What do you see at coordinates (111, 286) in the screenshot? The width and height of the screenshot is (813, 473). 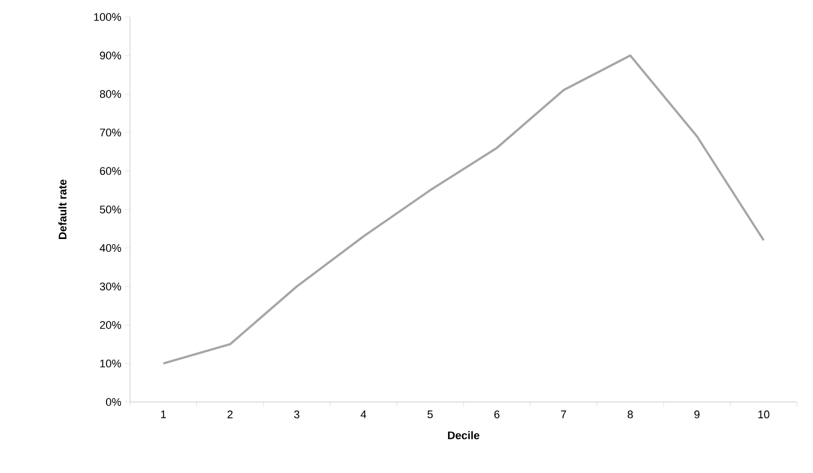 I see `y-tick-label: 30%` at bounding box center [111, 286].